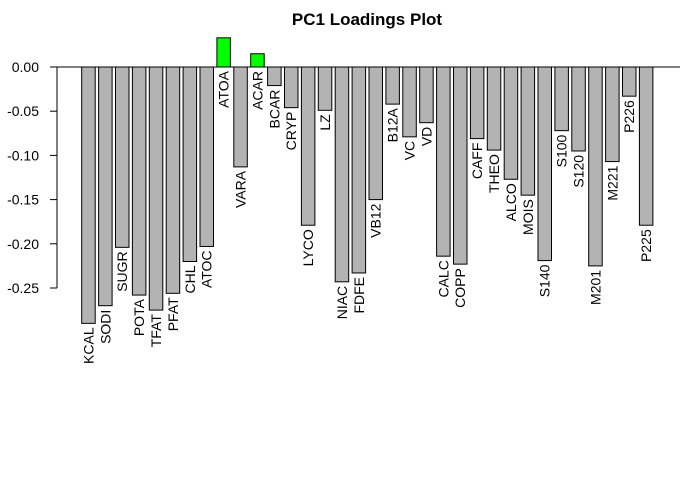  What do you see at coordinates (105, 327) in the screenshot?
I see `x-tick-label: SODI` at bounding box center [105, 327].